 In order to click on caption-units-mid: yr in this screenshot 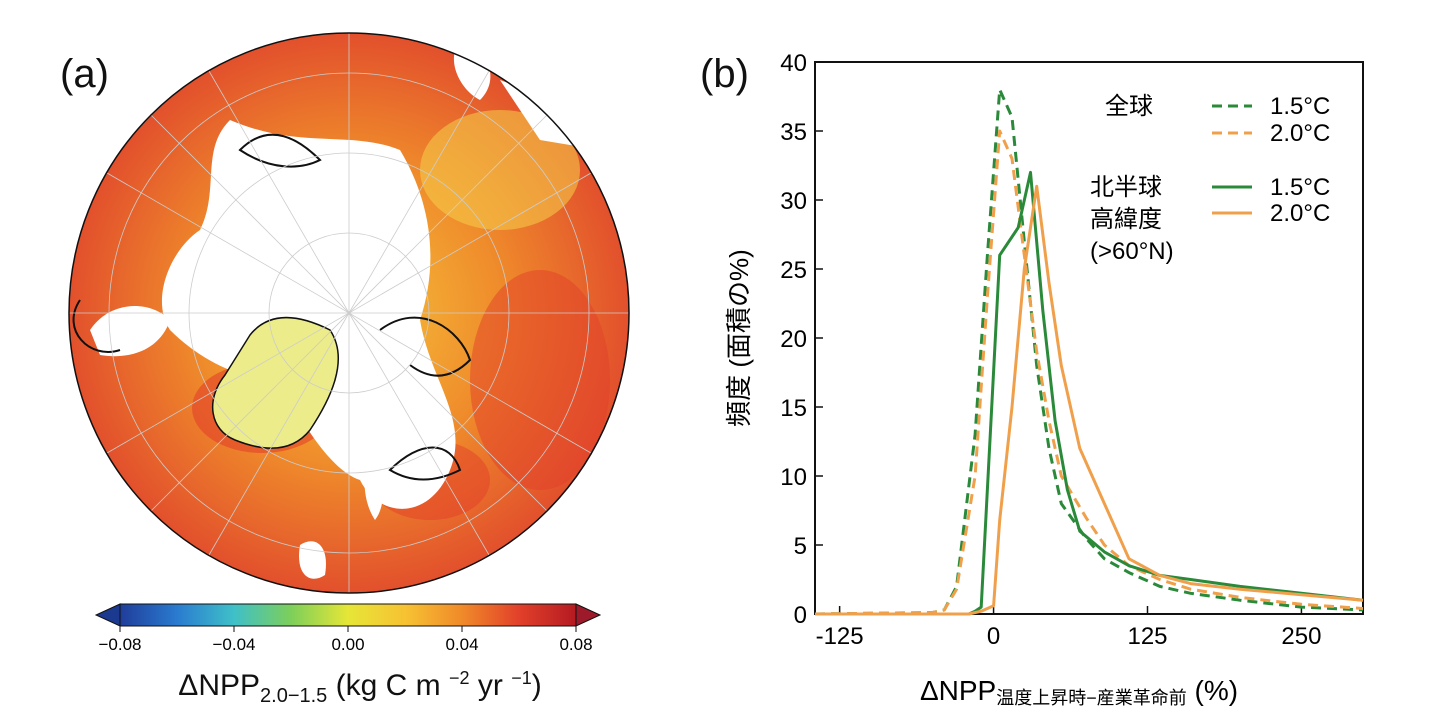, I will do `click(490, 685)`.